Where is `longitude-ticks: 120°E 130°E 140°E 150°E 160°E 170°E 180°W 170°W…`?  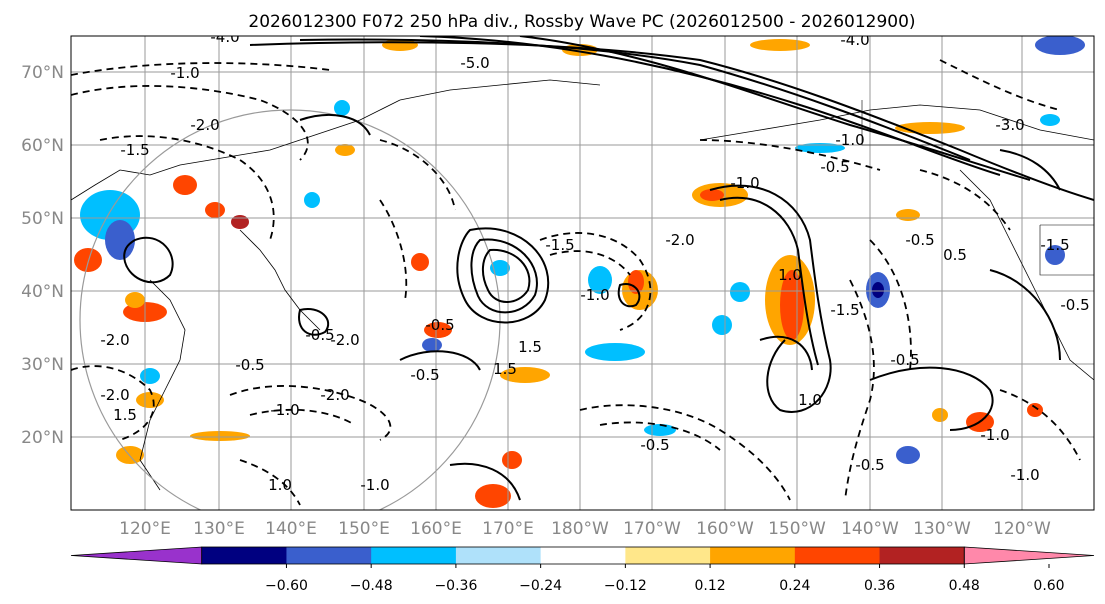 longitude-ticks: 120°E 130°E 140°E 150°E 160°E 170°E 180°W 170°W… is located at coordinates (585, 529).